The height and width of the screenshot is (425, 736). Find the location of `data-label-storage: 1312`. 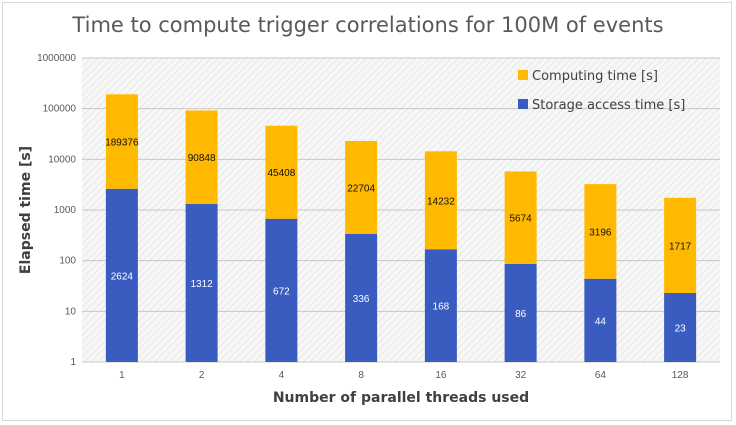

data-label-storage: 1312 is located at coordinates (202, 284).